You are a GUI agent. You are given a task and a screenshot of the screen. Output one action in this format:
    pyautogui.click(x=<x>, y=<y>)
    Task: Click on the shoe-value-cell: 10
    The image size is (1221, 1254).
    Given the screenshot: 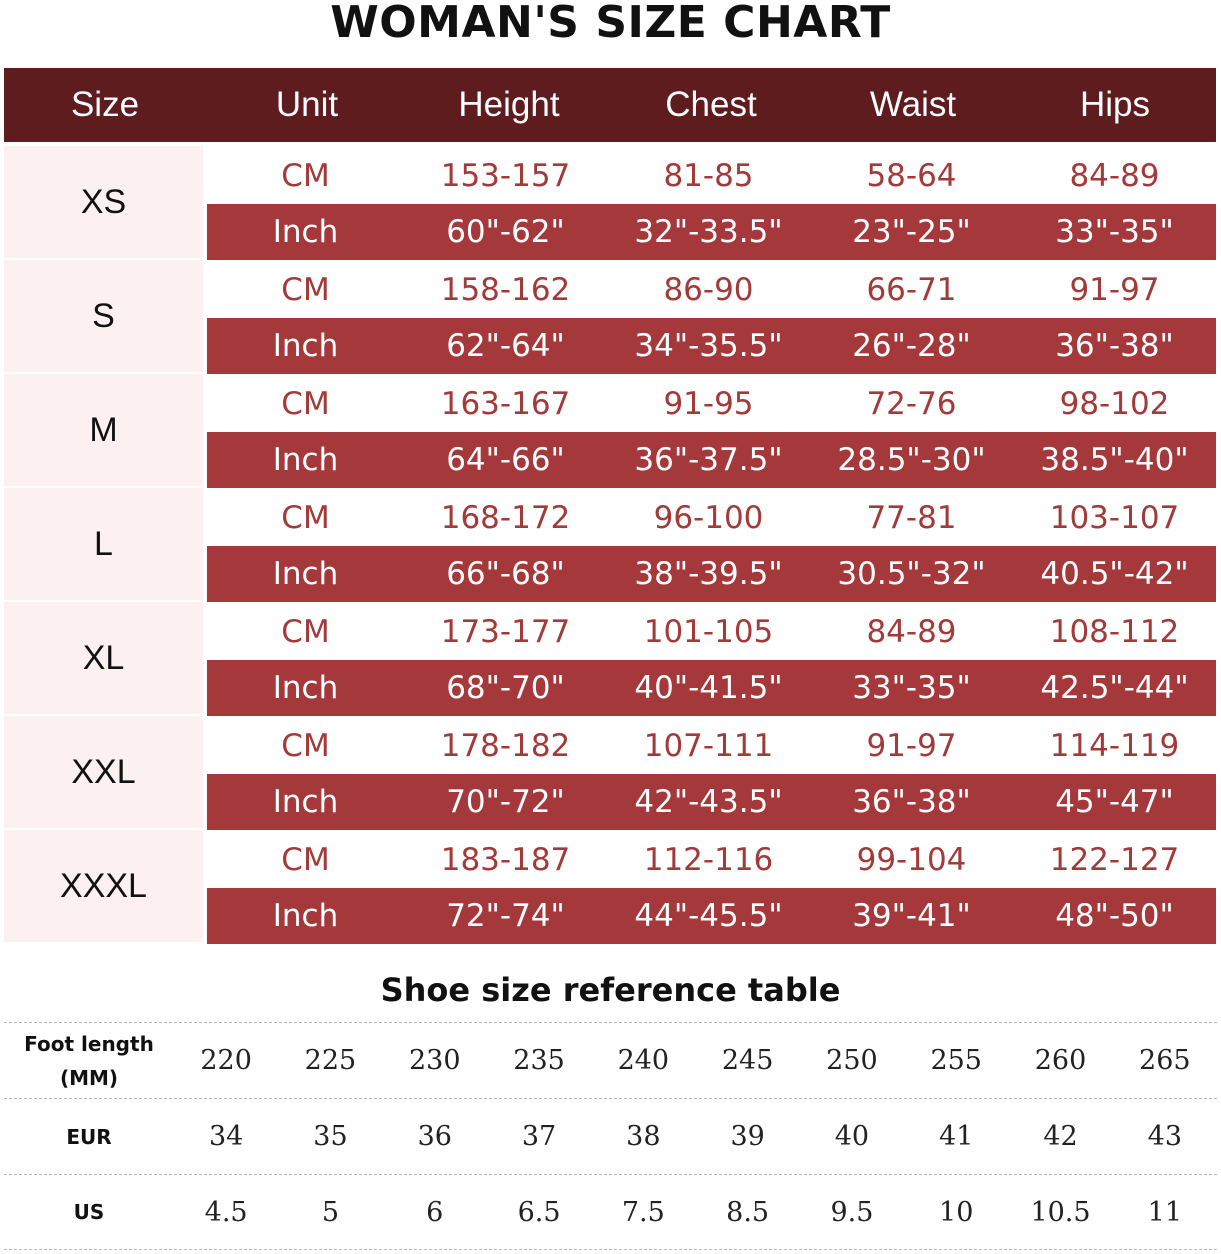 What is the action you would take?
    pyautogui.click(x=956, y=1212)
    